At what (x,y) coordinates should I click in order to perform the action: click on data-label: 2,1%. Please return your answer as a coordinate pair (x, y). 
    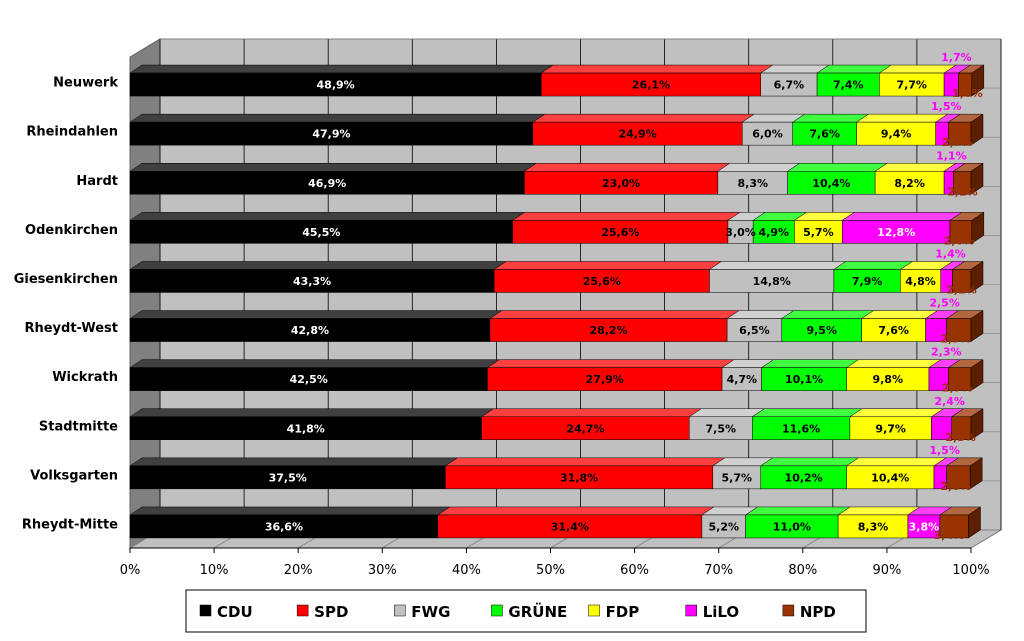
    Looking at the image, I should click on (962, 191).